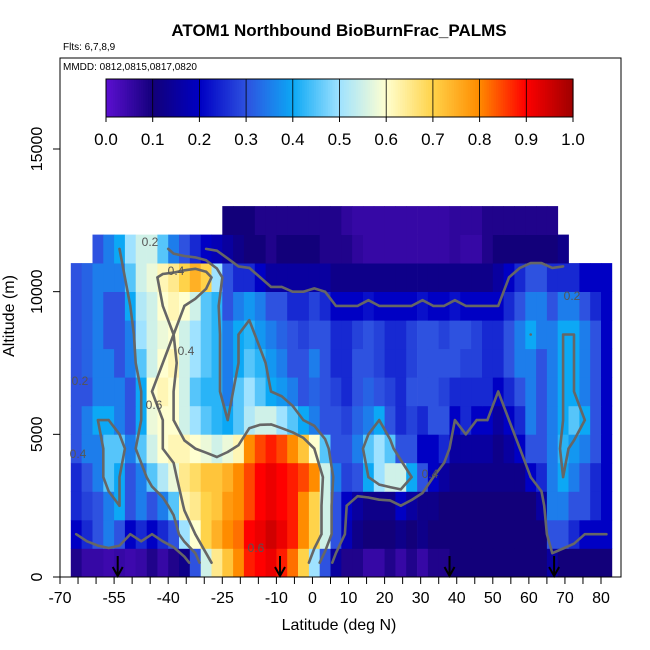  What do you see at coordinates (37, 434) in the screenshot?
I see `y-tick-label: 5000` at bounding box center [37, 434].